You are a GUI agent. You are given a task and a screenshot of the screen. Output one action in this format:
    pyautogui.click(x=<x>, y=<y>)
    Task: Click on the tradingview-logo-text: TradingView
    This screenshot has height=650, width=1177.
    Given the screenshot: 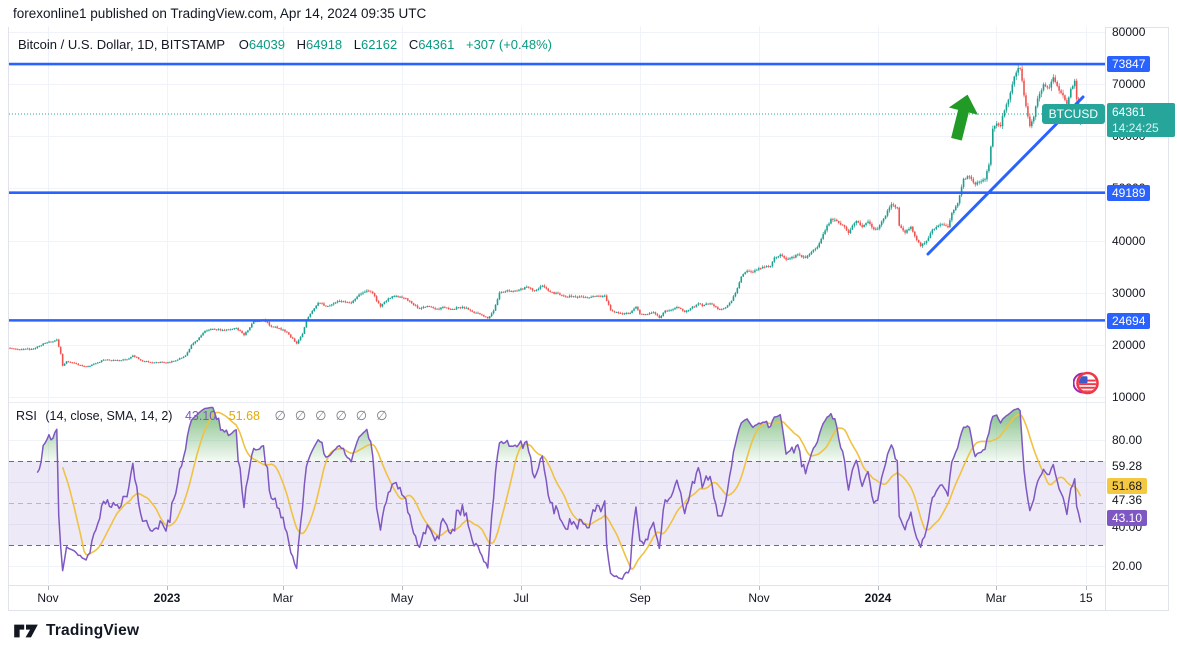 What is the action you would take?
    pyautogui.click(x=93, y=630)
    